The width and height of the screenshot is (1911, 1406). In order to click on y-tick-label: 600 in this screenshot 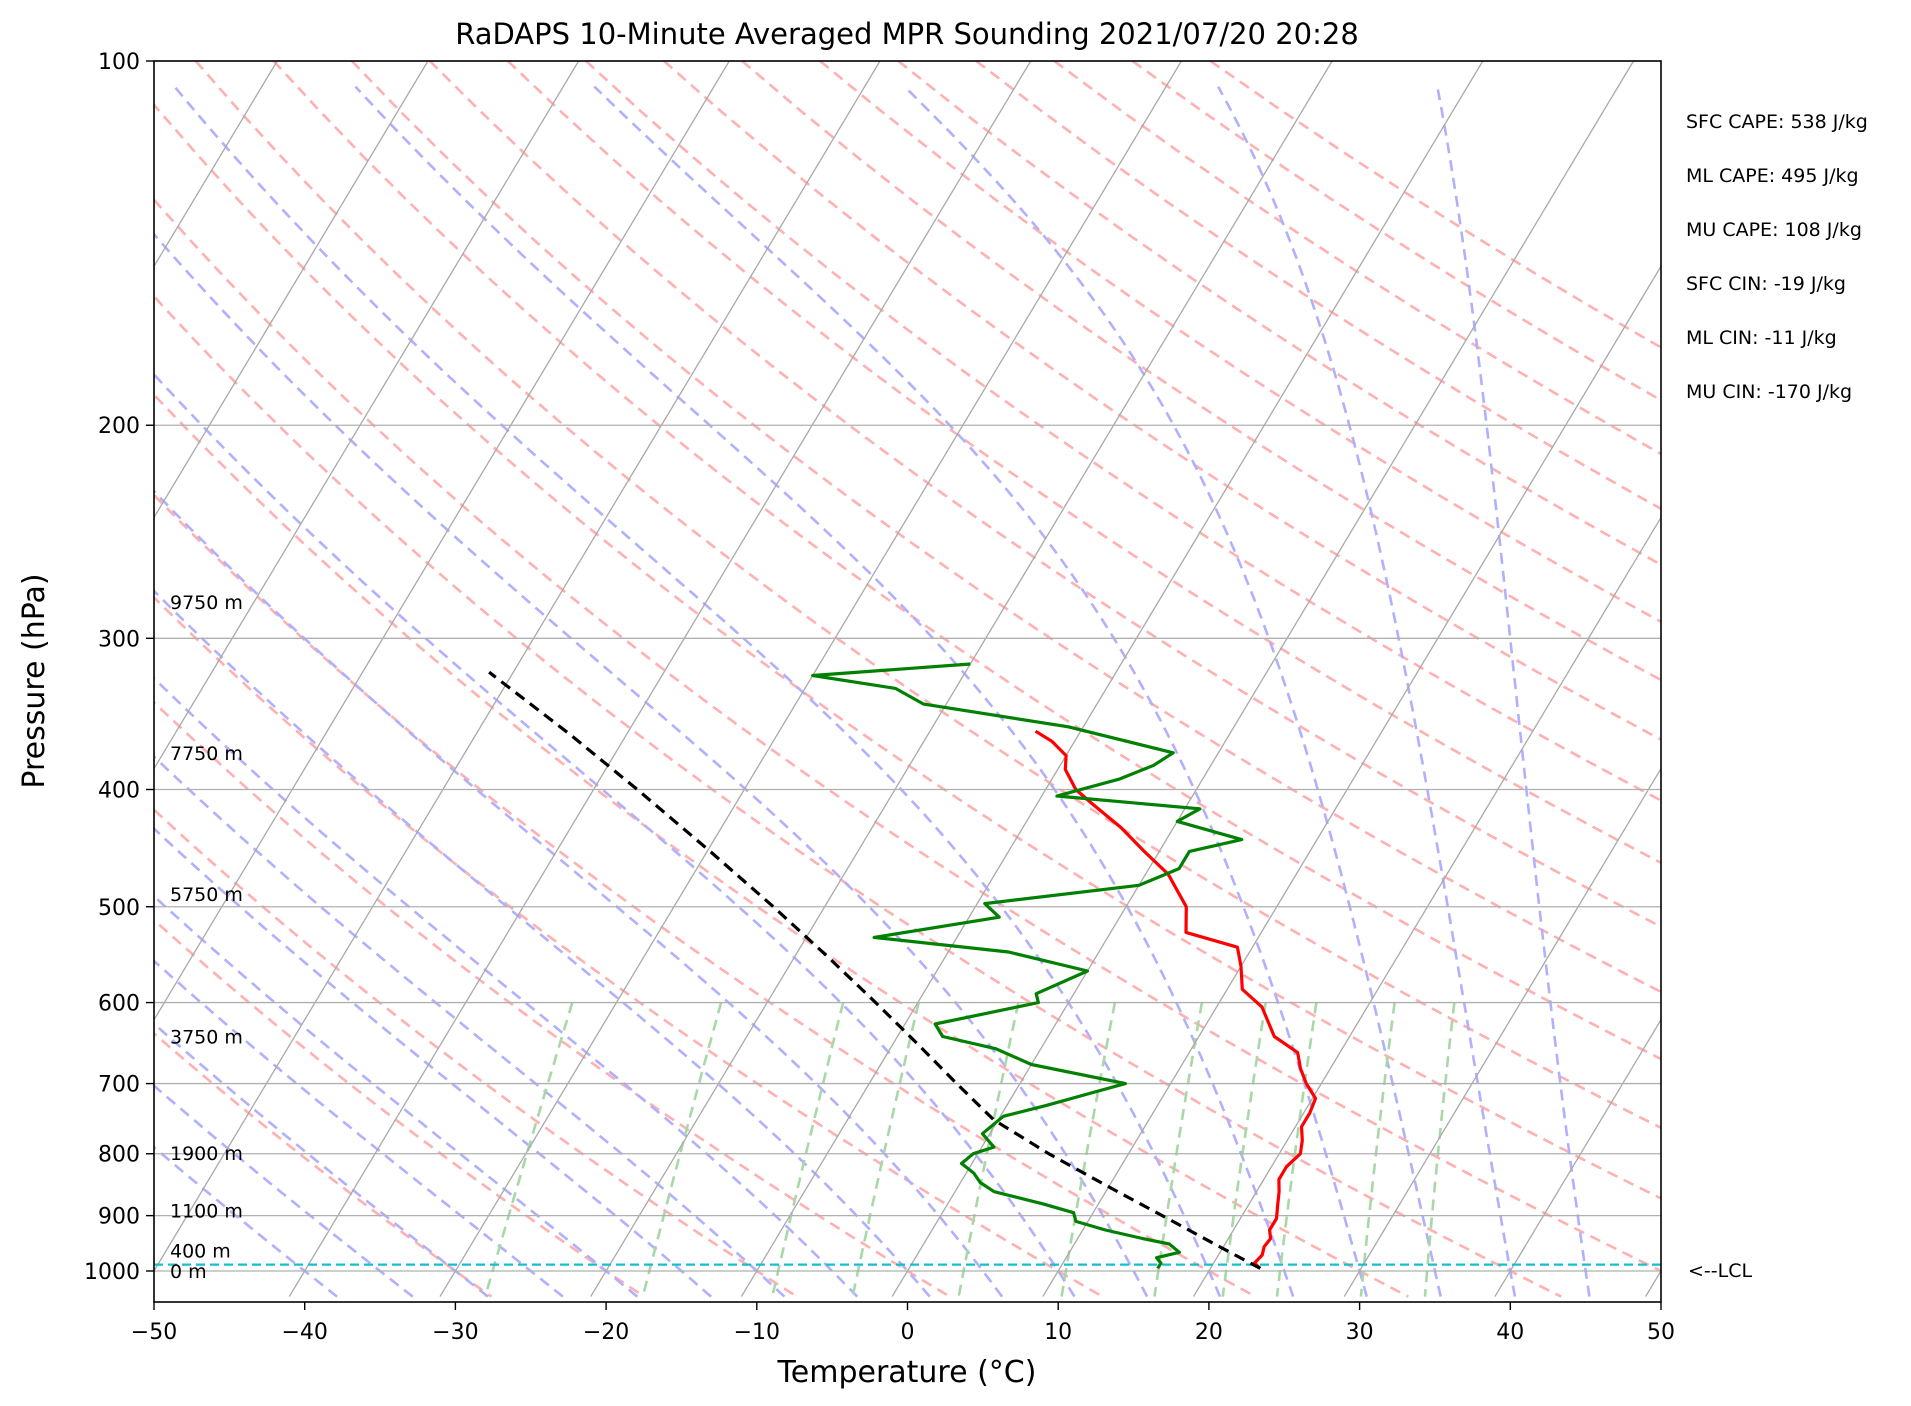, I will do `click(119, 1004)`.